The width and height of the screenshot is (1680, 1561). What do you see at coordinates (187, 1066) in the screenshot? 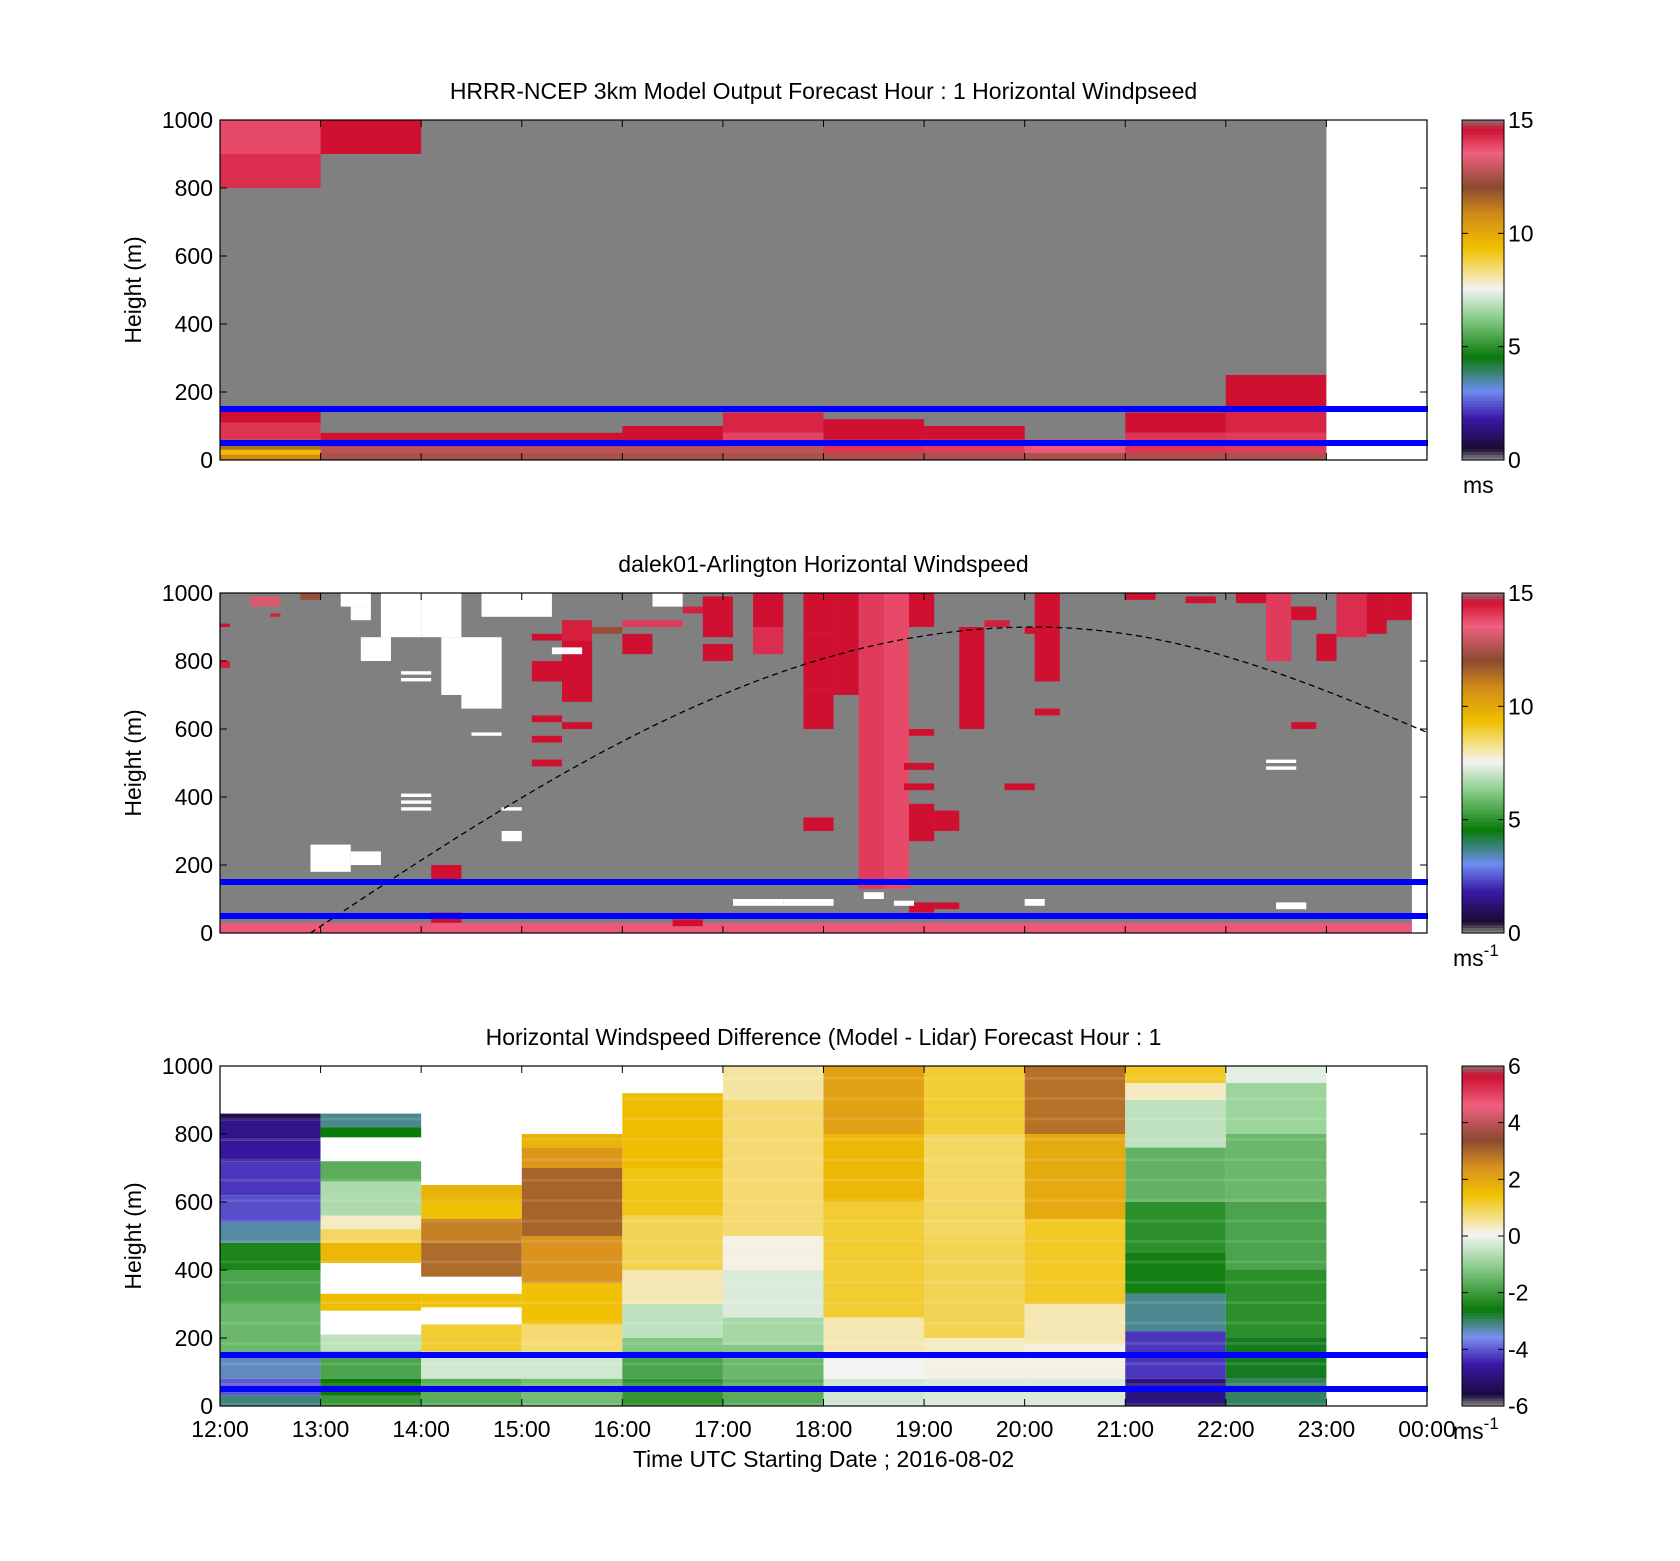
I see `y-tick-label: 1000` at bounding box center [187, 1066].